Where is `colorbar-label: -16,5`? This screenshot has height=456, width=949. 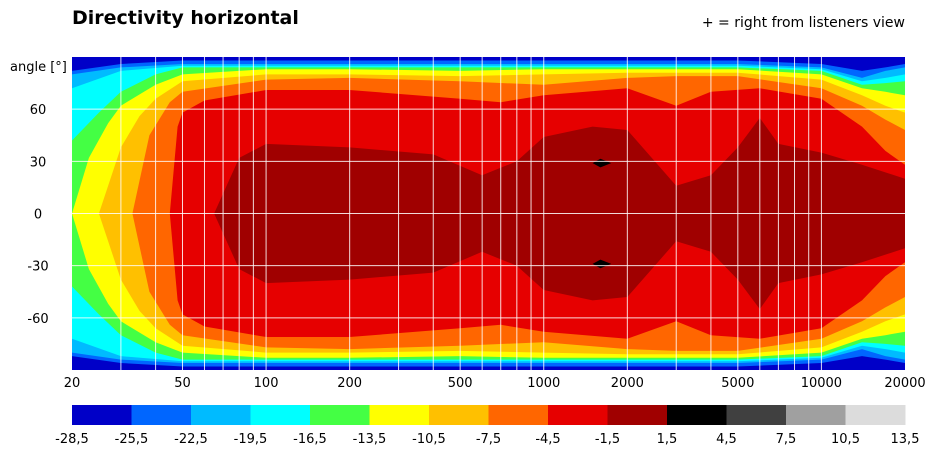
colorbar-label: -16,5 is located at coordinates (310, 439).